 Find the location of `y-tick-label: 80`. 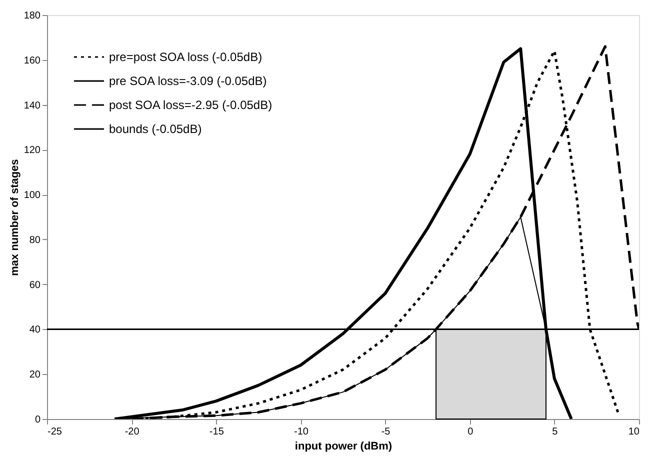

y-tick-label: 80 is located at coordinates (35, 240).